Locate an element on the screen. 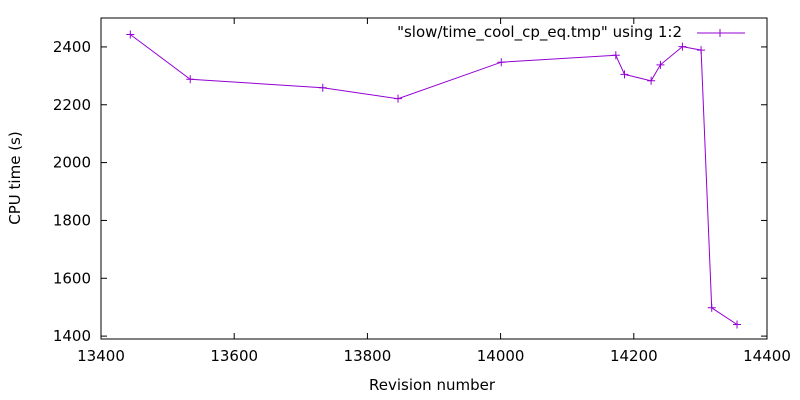 Image resolution: width=800 pixels, height=400 pixels. legend-label: "slow/time_cool_cp_eq.tmp" using 1:2 is located at coordinates (539, 32).